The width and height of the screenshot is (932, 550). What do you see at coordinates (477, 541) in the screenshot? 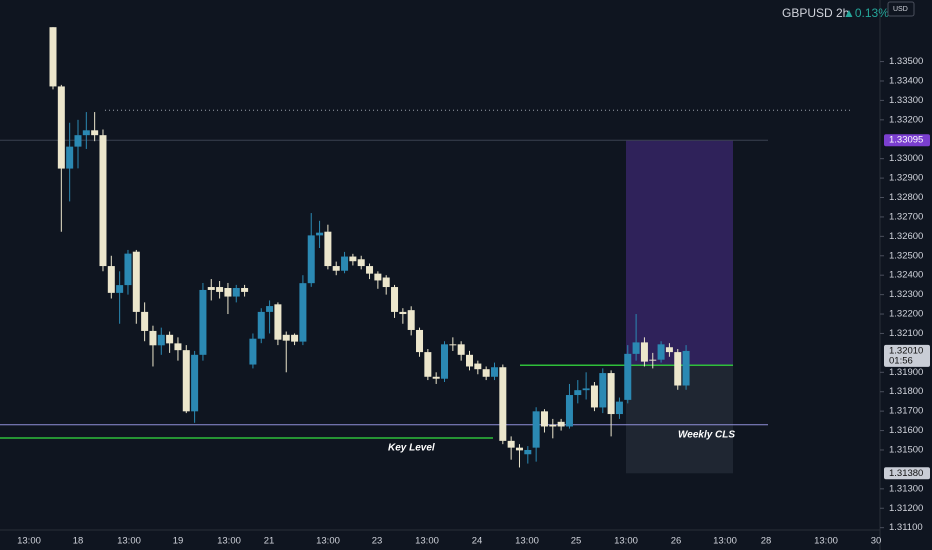
I see `x-tick-label: 24` at bounding box center [477, 541].